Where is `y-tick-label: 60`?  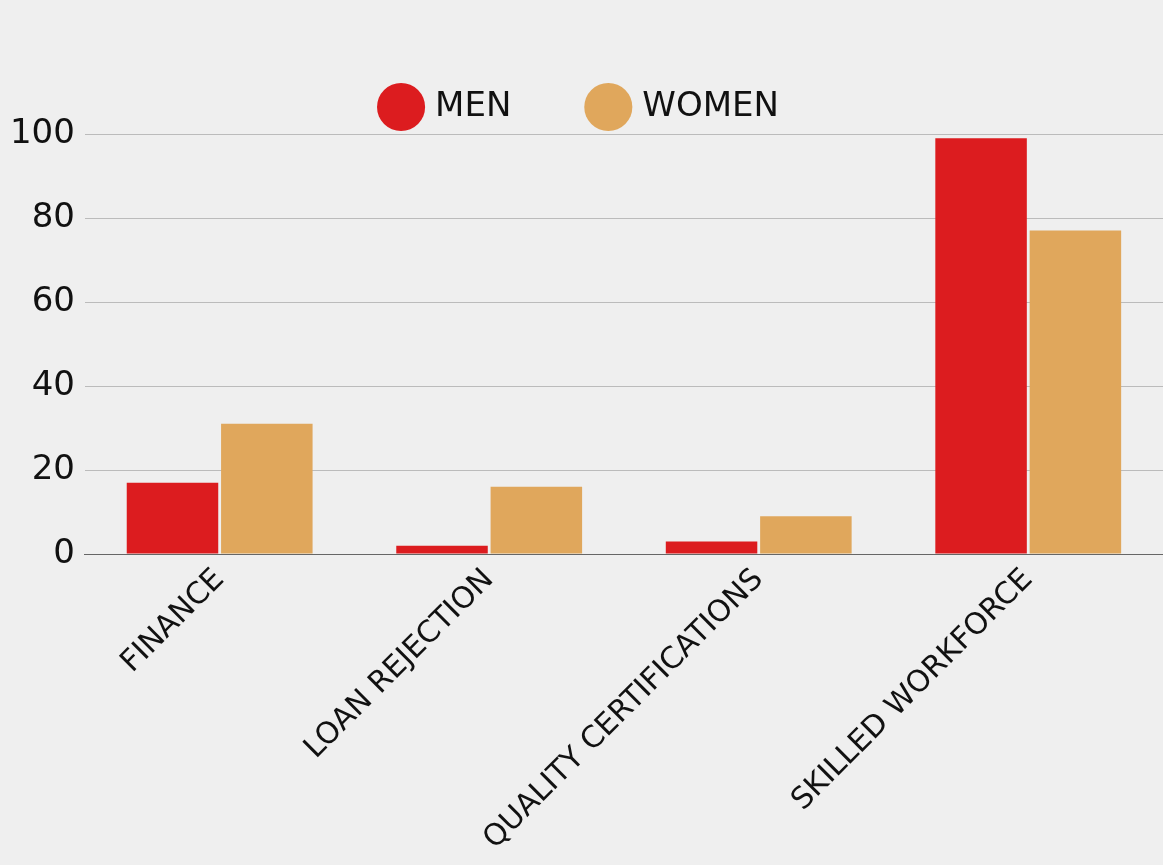 y-tick-label: 60 is located at coordinates (53, 298).